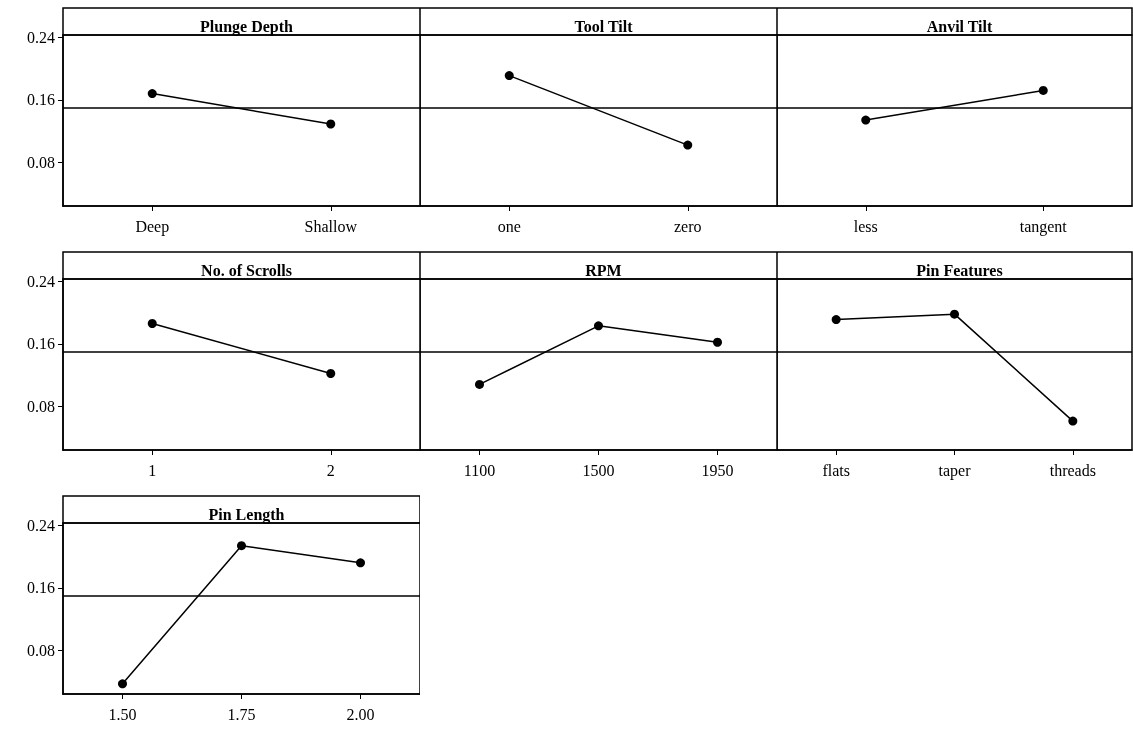  I want to click on x-tick-label: 1100, so click(479, 470).